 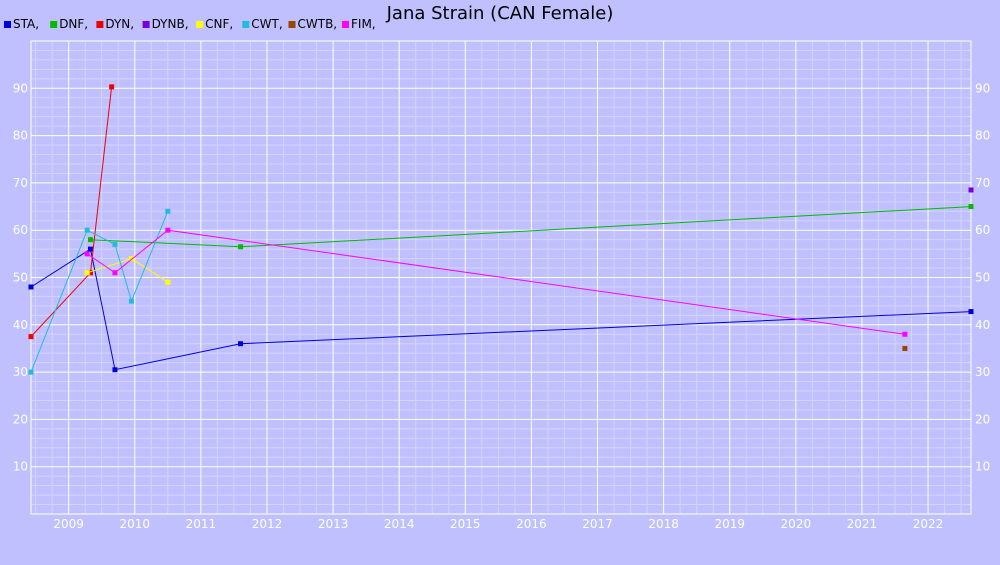 I want to click on x-tick-label: 2017, so click(x=597, y=524).